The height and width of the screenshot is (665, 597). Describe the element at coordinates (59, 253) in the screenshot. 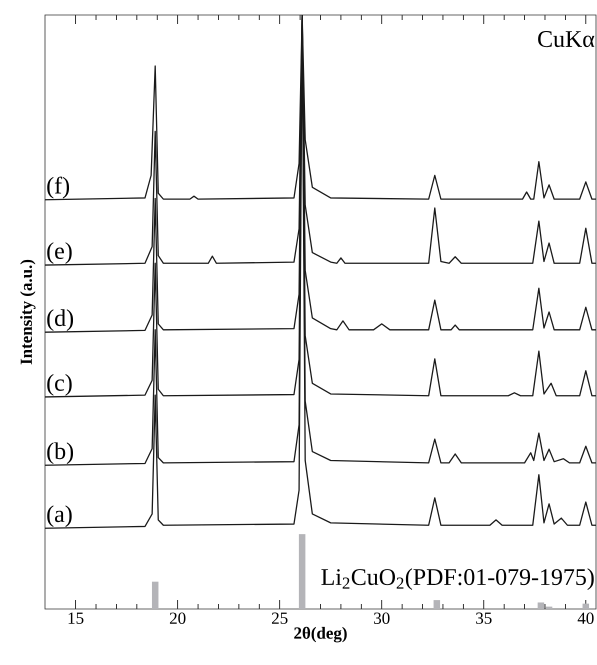

I see `series-label: (e)` at that location.